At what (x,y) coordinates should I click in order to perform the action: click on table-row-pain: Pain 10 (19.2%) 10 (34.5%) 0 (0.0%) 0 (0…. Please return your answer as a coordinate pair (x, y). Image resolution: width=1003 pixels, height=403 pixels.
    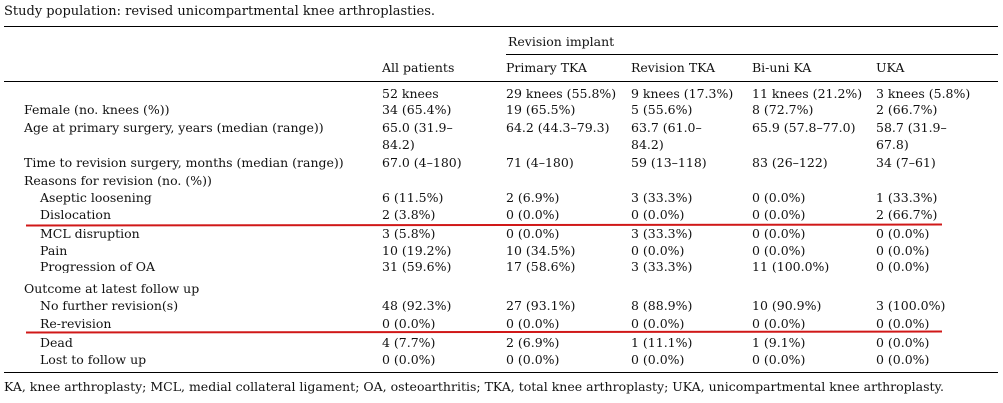
    Looking at the image, I should click on (501, 252).